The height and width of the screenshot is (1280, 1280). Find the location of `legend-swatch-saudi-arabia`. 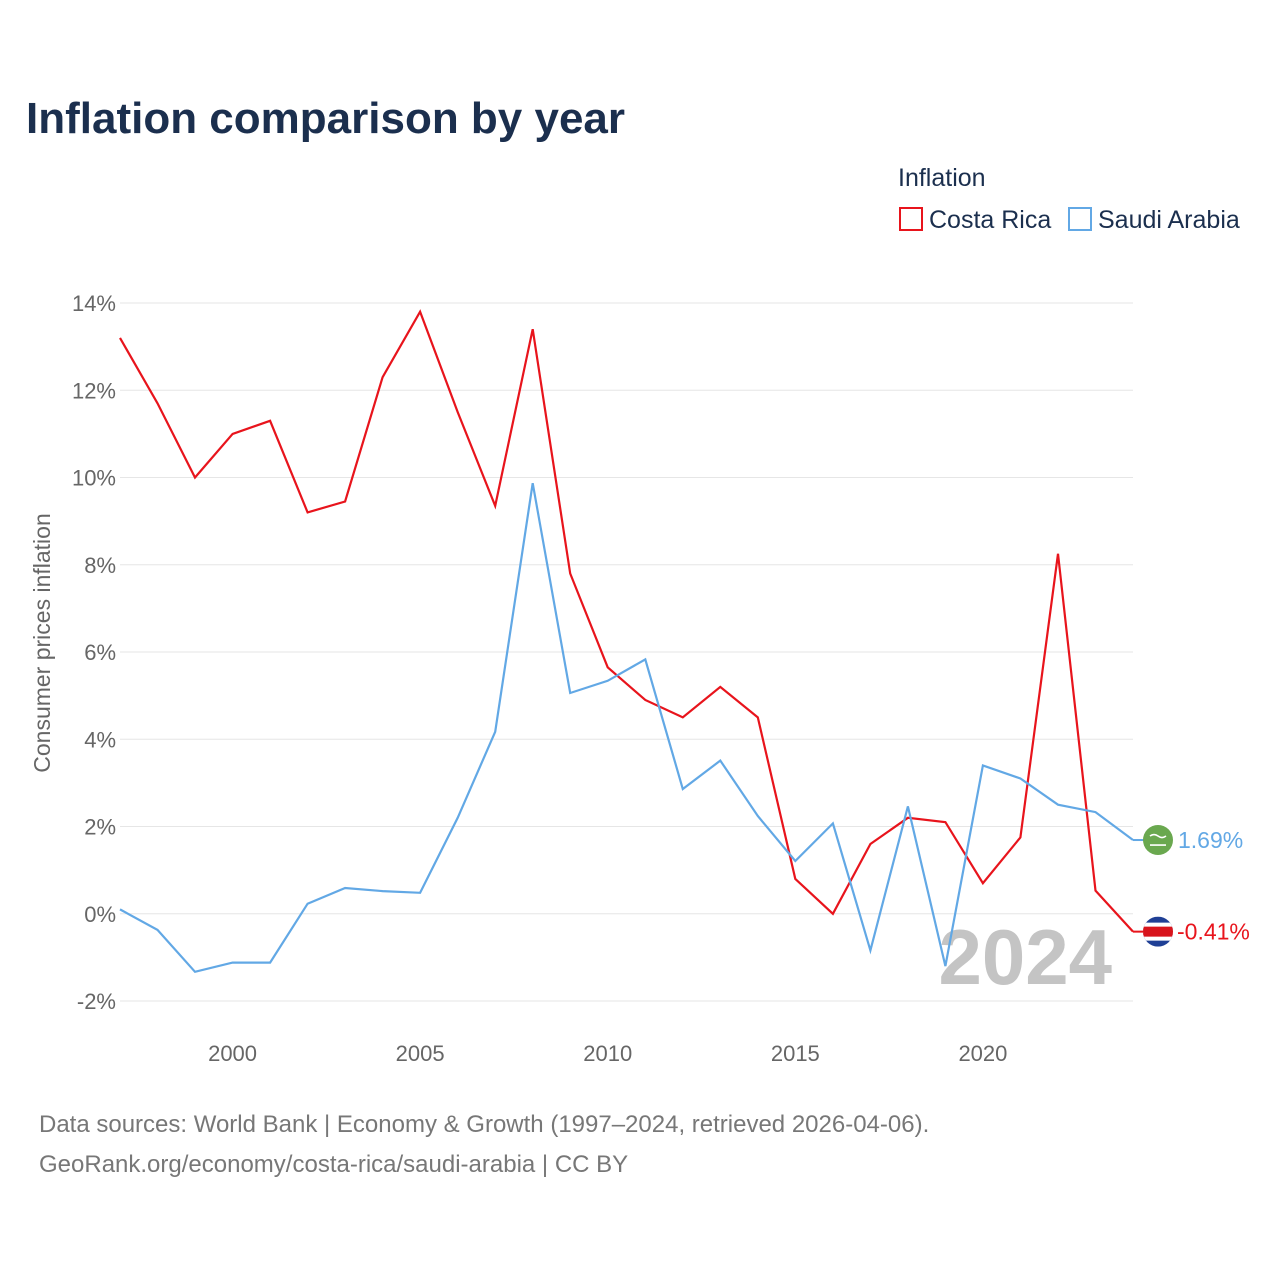

legend-swatch-saudi-arabia is located at coordinates (1080, 219).